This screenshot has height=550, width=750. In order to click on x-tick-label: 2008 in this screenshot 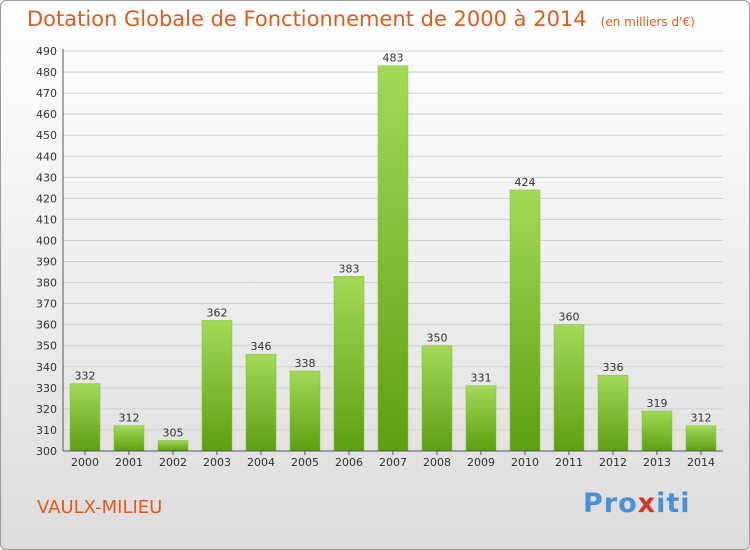, I will do `click(437, 462)`.